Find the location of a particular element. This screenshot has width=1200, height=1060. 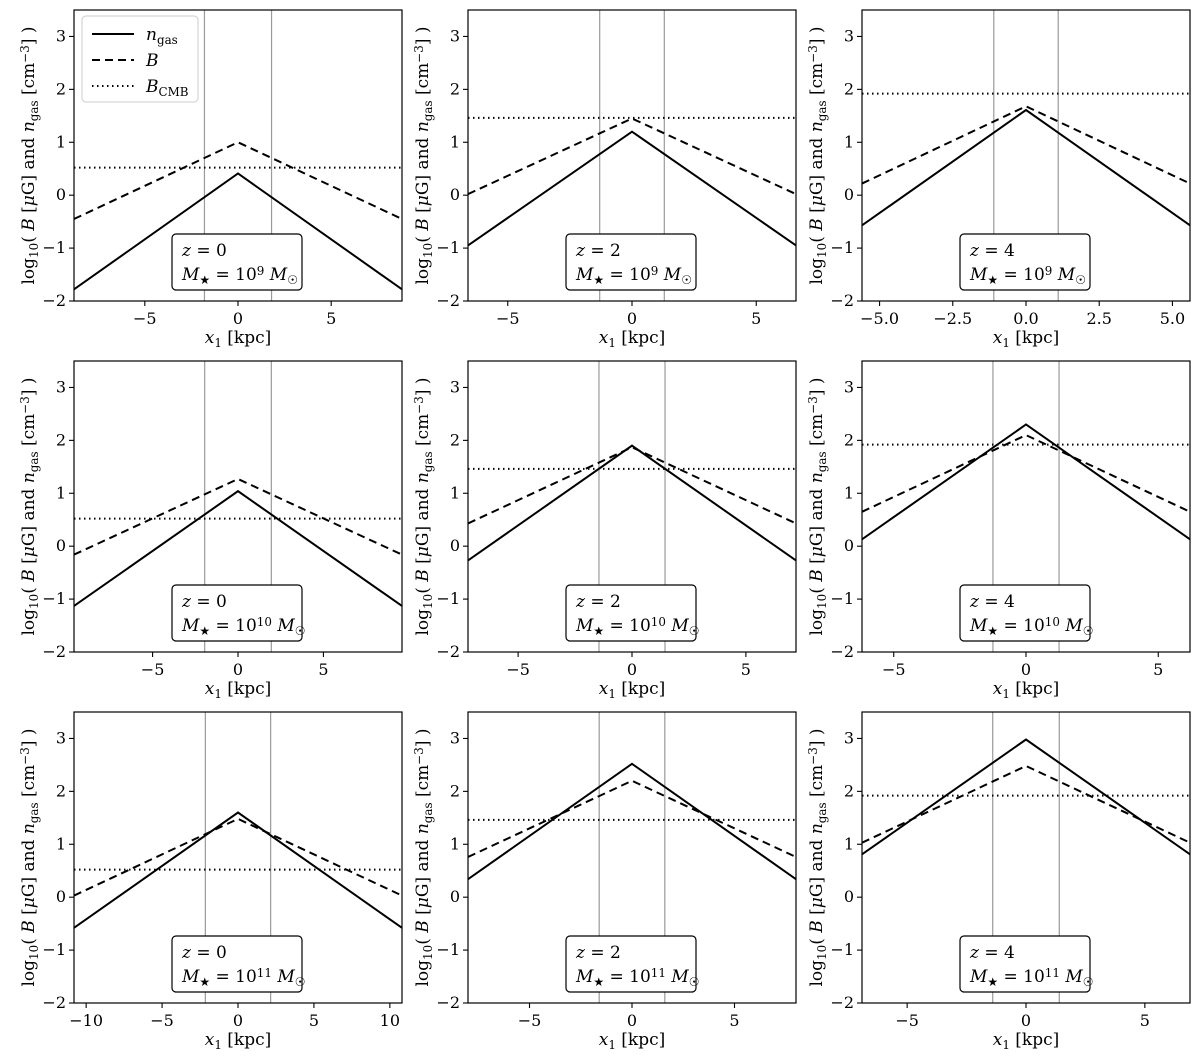

x-tick-label: 5.0 is located at coordinates (1172, 318).